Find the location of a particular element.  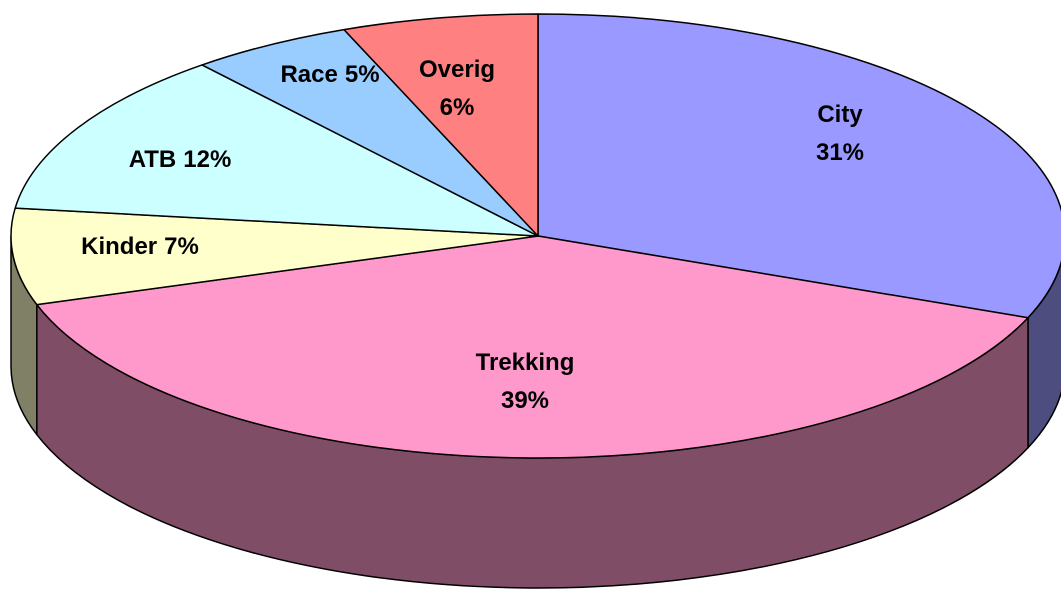

label-category: City is located at coordinates (840, 114).